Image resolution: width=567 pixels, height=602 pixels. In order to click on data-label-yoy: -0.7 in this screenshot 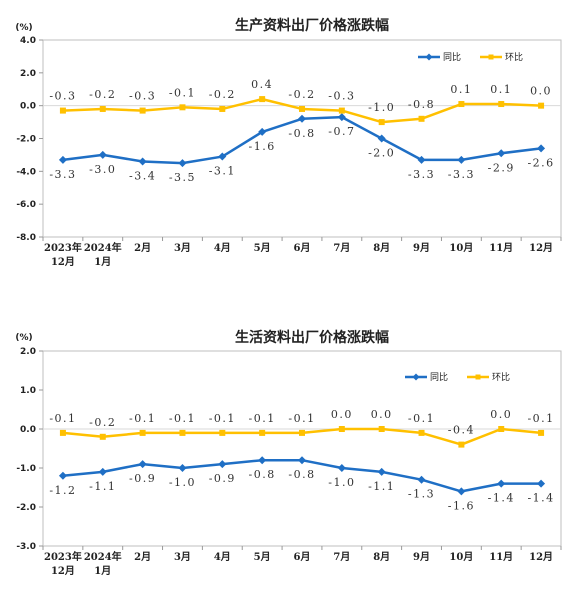, I will do `click(341, 131)`.